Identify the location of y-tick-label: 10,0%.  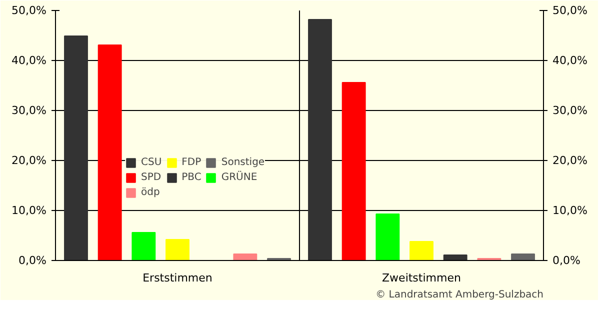
(29, 210).